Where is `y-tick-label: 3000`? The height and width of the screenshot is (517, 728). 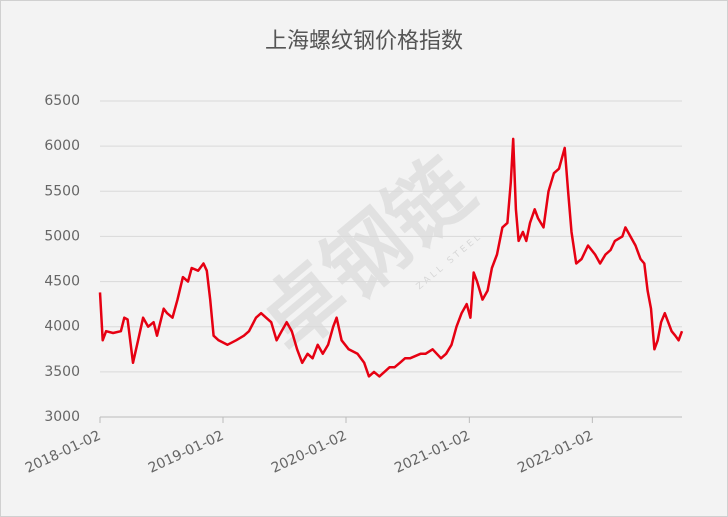
y-tick-label: 3000 is located at coordinates (62, 417).